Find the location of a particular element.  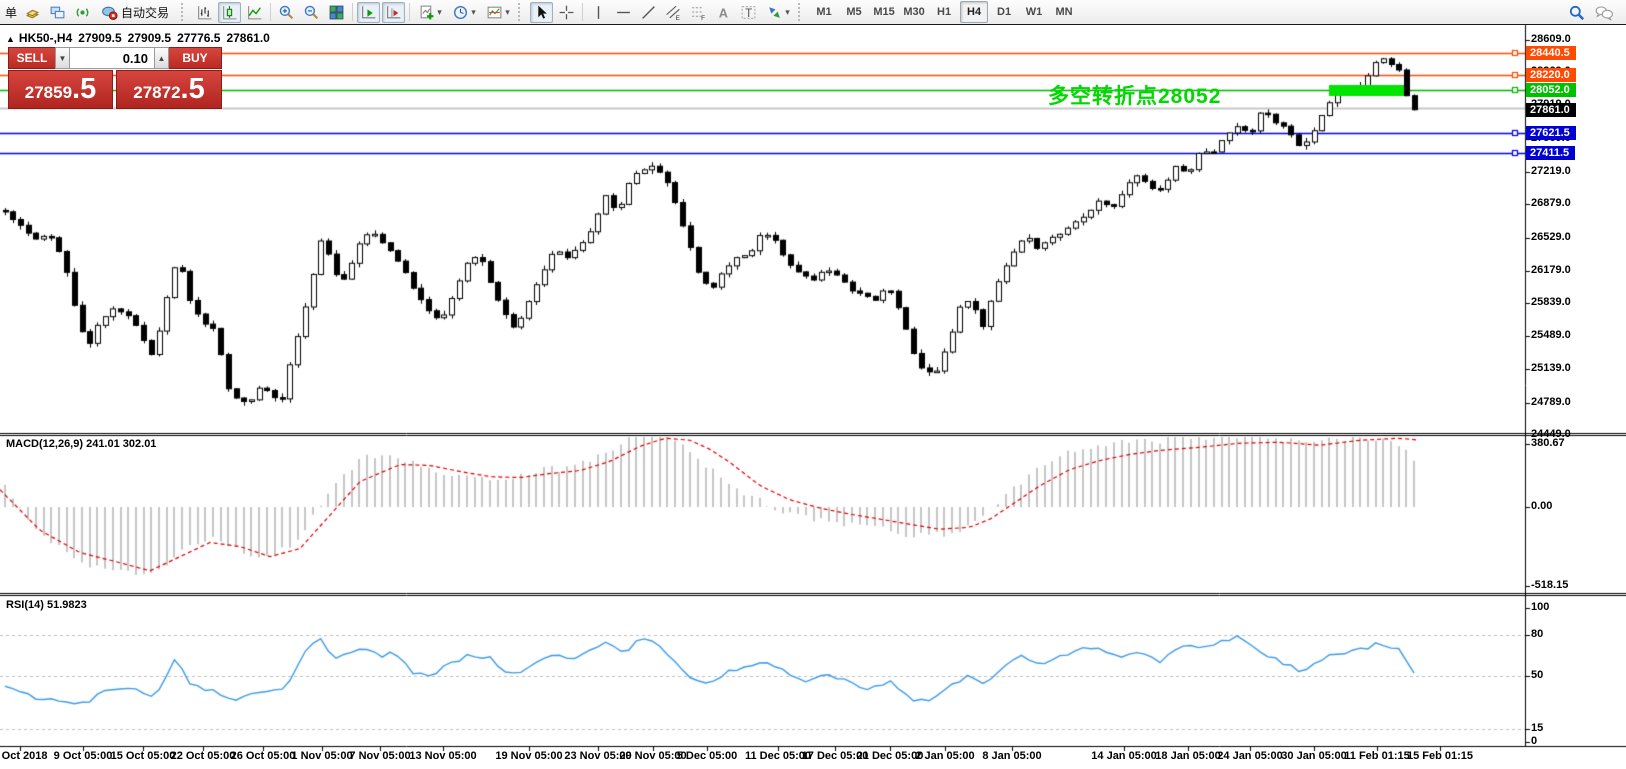

timeframe-group: M1 M5 M15 M30 H1 H4 D1 W1 MN is located at coordinates (944, 12).